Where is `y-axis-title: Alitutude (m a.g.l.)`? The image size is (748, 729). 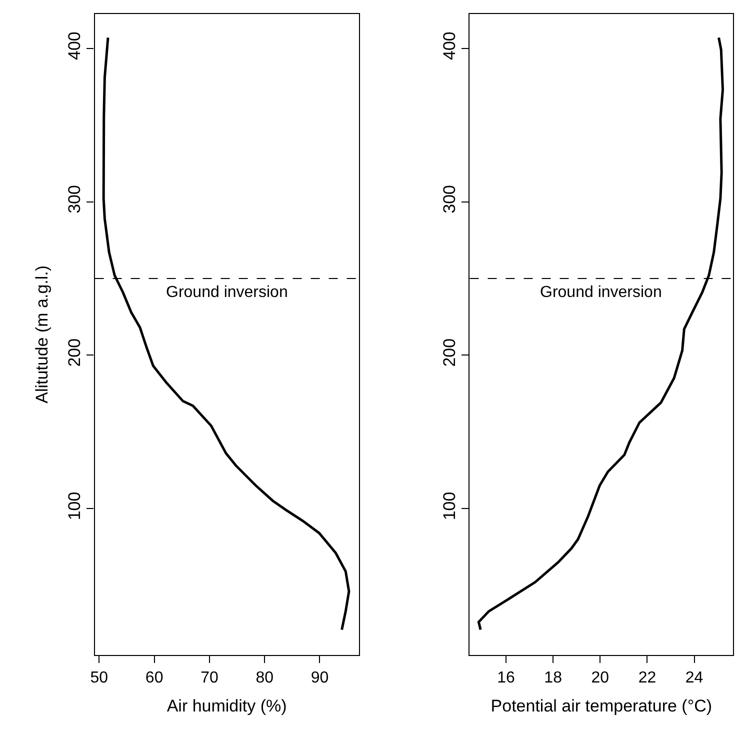
y-axis-title: Alitutude (m a.g.l.) is located at coordinates (42, 334).